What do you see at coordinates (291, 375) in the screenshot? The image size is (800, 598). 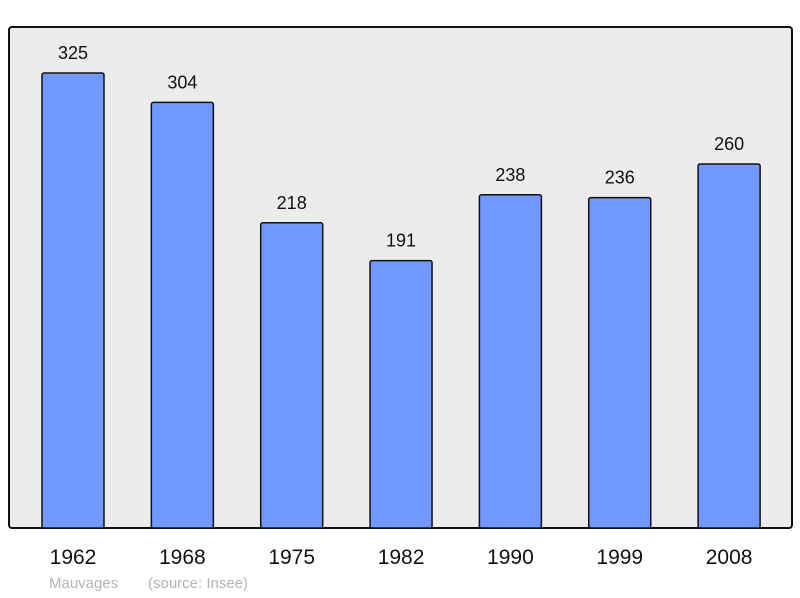 I see `bar-1975` at bounding box center [291, 375].